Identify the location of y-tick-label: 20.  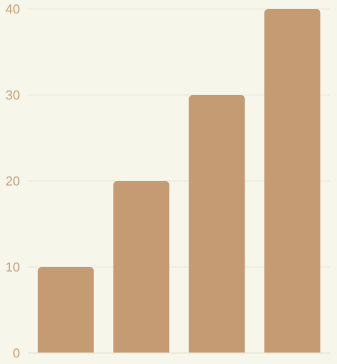
(13, 181).